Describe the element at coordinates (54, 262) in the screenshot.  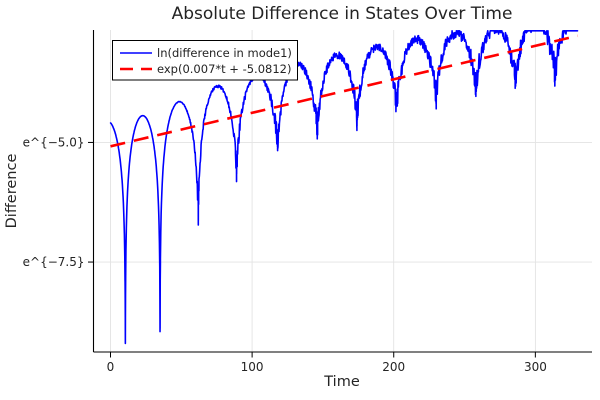
I see `y-tick-label: e^{−7.5}` at that location.